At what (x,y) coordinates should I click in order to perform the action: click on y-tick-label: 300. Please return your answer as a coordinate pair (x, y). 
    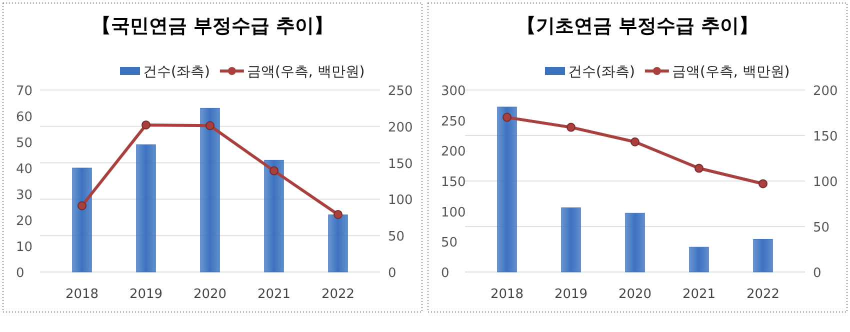
    Looking at the image, I should click on (453, 91).